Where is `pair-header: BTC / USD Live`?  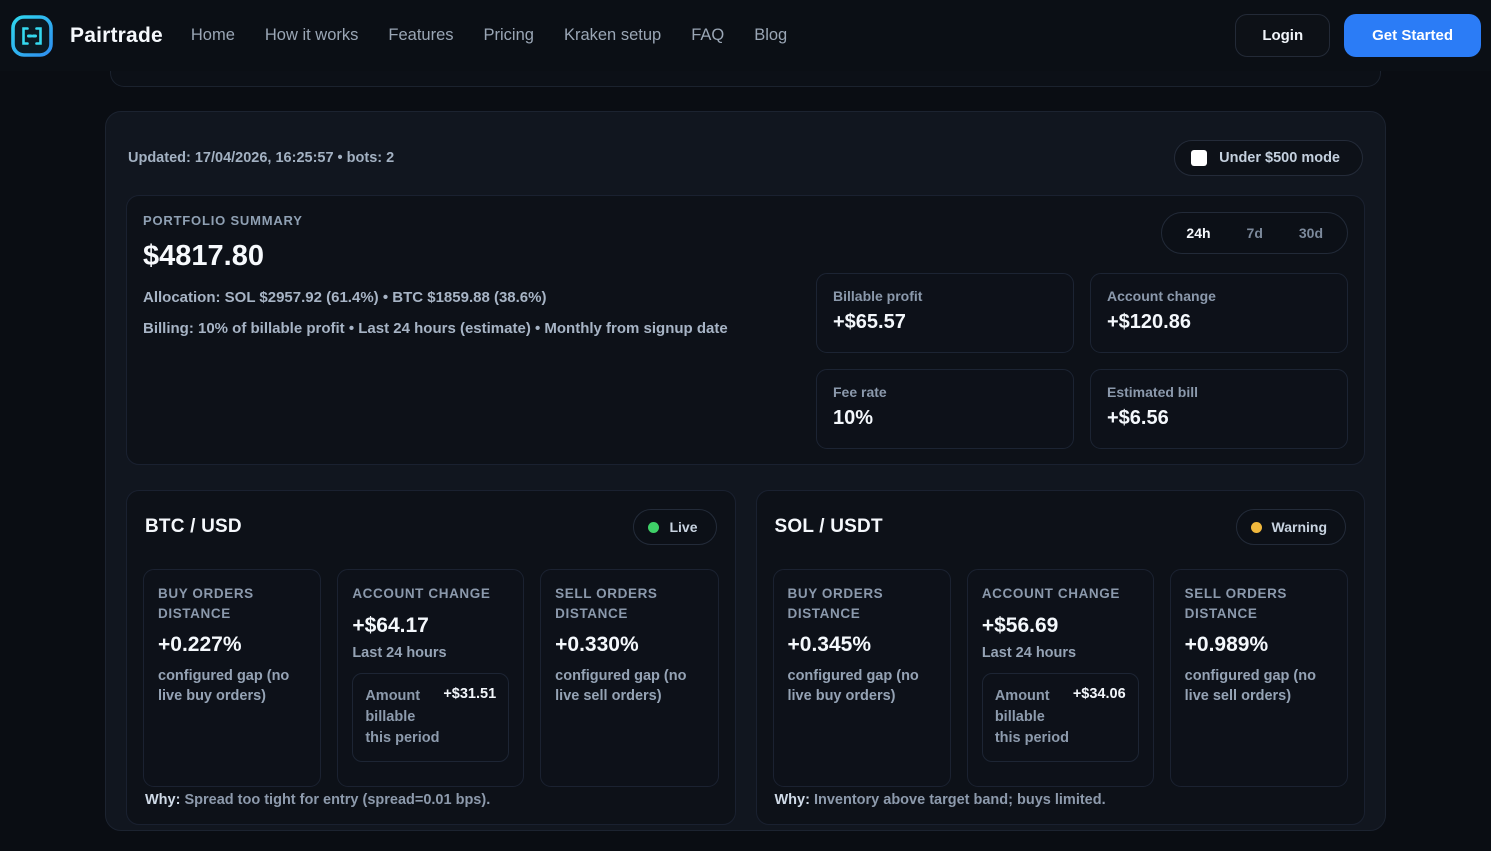
pair-header: BTC / USD Live is located at coordinates (431, 527).